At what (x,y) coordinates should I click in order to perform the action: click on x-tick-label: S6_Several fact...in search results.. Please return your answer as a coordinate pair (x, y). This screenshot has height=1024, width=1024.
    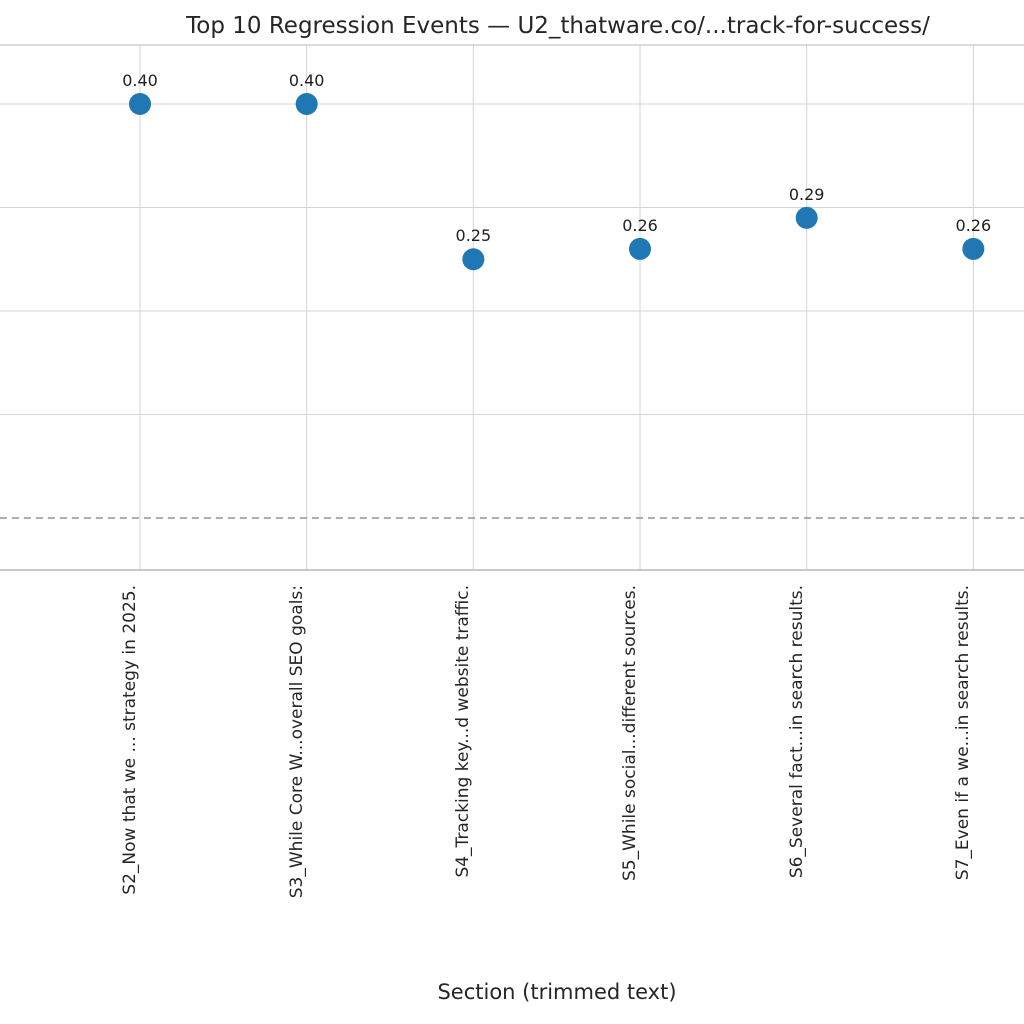
    Looking at the image, I should click on (796, 732).